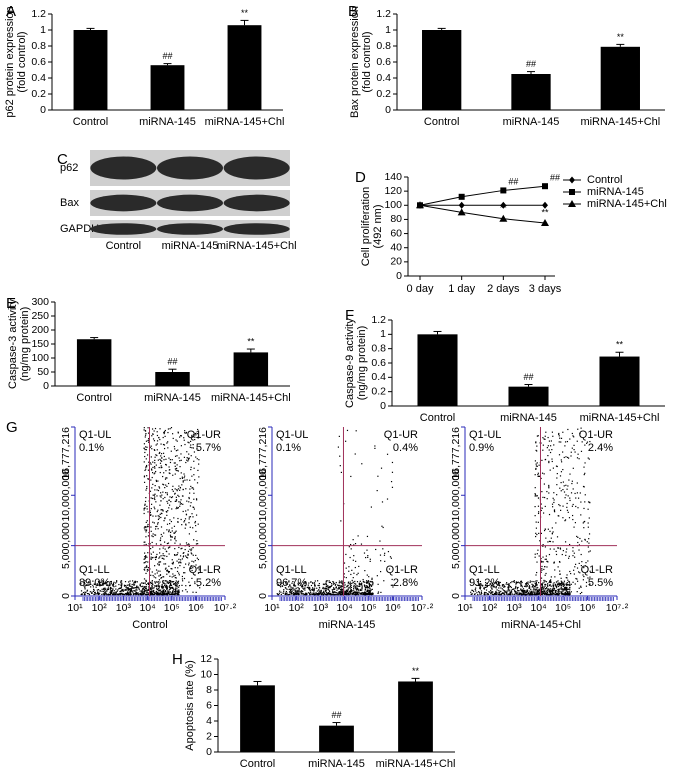 This screenshot has width=677, height=779. What do you see at coordinates (209, 752) in the screenshot?
I see `y-tick-label: 0` at bounding box center [209, 752].